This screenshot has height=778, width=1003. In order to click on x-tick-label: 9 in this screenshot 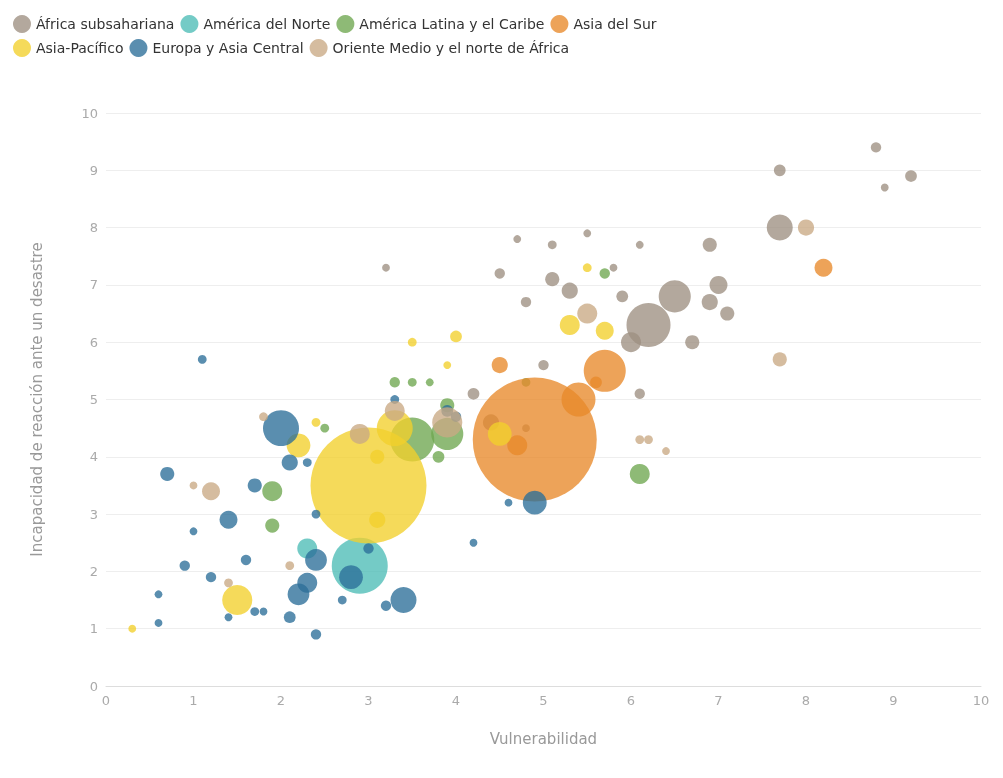, I will do `click(893, 700)`.